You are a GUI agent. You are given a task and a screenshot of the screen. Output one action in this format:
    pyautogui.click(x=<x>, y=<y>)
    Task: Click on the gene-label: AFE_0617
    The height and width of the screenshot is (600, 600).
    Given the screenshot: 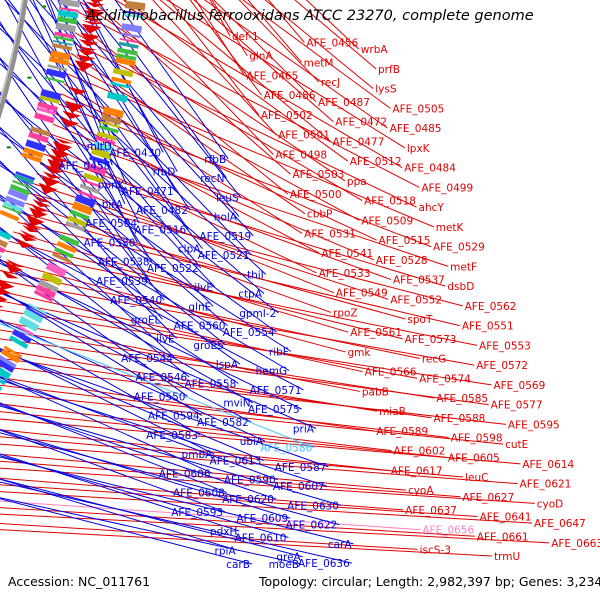 What is the action you would take?
    pyautogui.click(x=417, y=471)
    